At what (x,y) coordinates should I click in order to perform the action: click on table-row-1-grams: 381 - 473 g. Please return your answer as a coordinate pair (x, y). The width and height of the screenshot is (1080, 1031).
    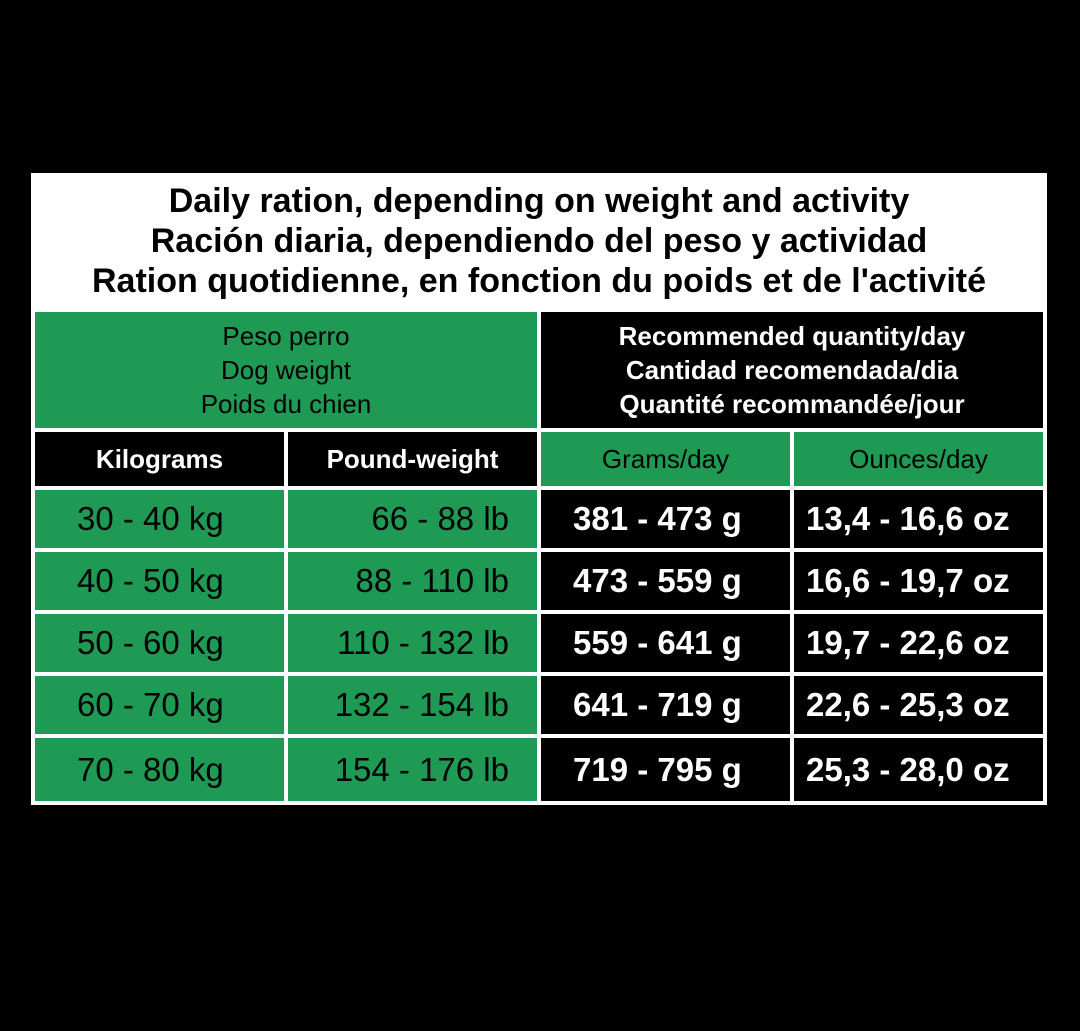
    Looking at the image, I should click on (665, 519).